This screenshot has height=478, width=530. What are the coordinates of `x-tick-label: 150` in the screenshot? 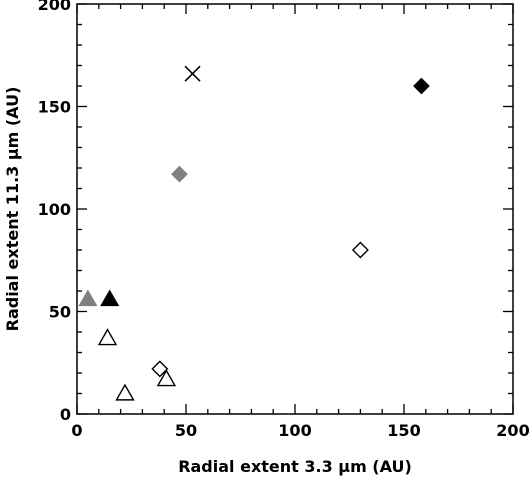 It's located at (403, 430).